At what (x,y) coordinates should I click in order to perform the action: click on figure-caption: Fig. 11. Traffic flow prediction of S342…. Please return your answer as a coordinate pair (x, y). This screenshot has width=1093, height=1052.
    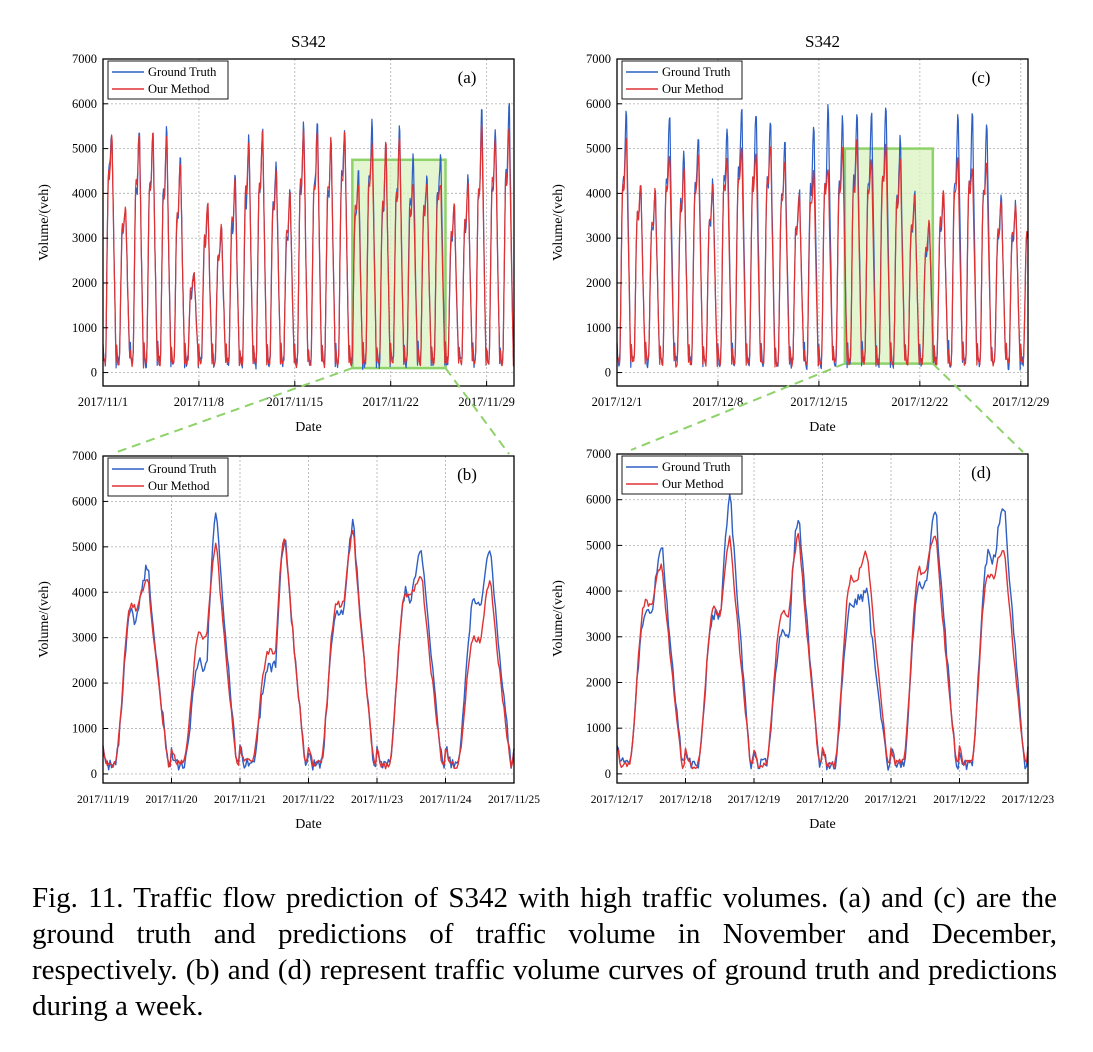
    Looking at the image, I should click on (544, 952).